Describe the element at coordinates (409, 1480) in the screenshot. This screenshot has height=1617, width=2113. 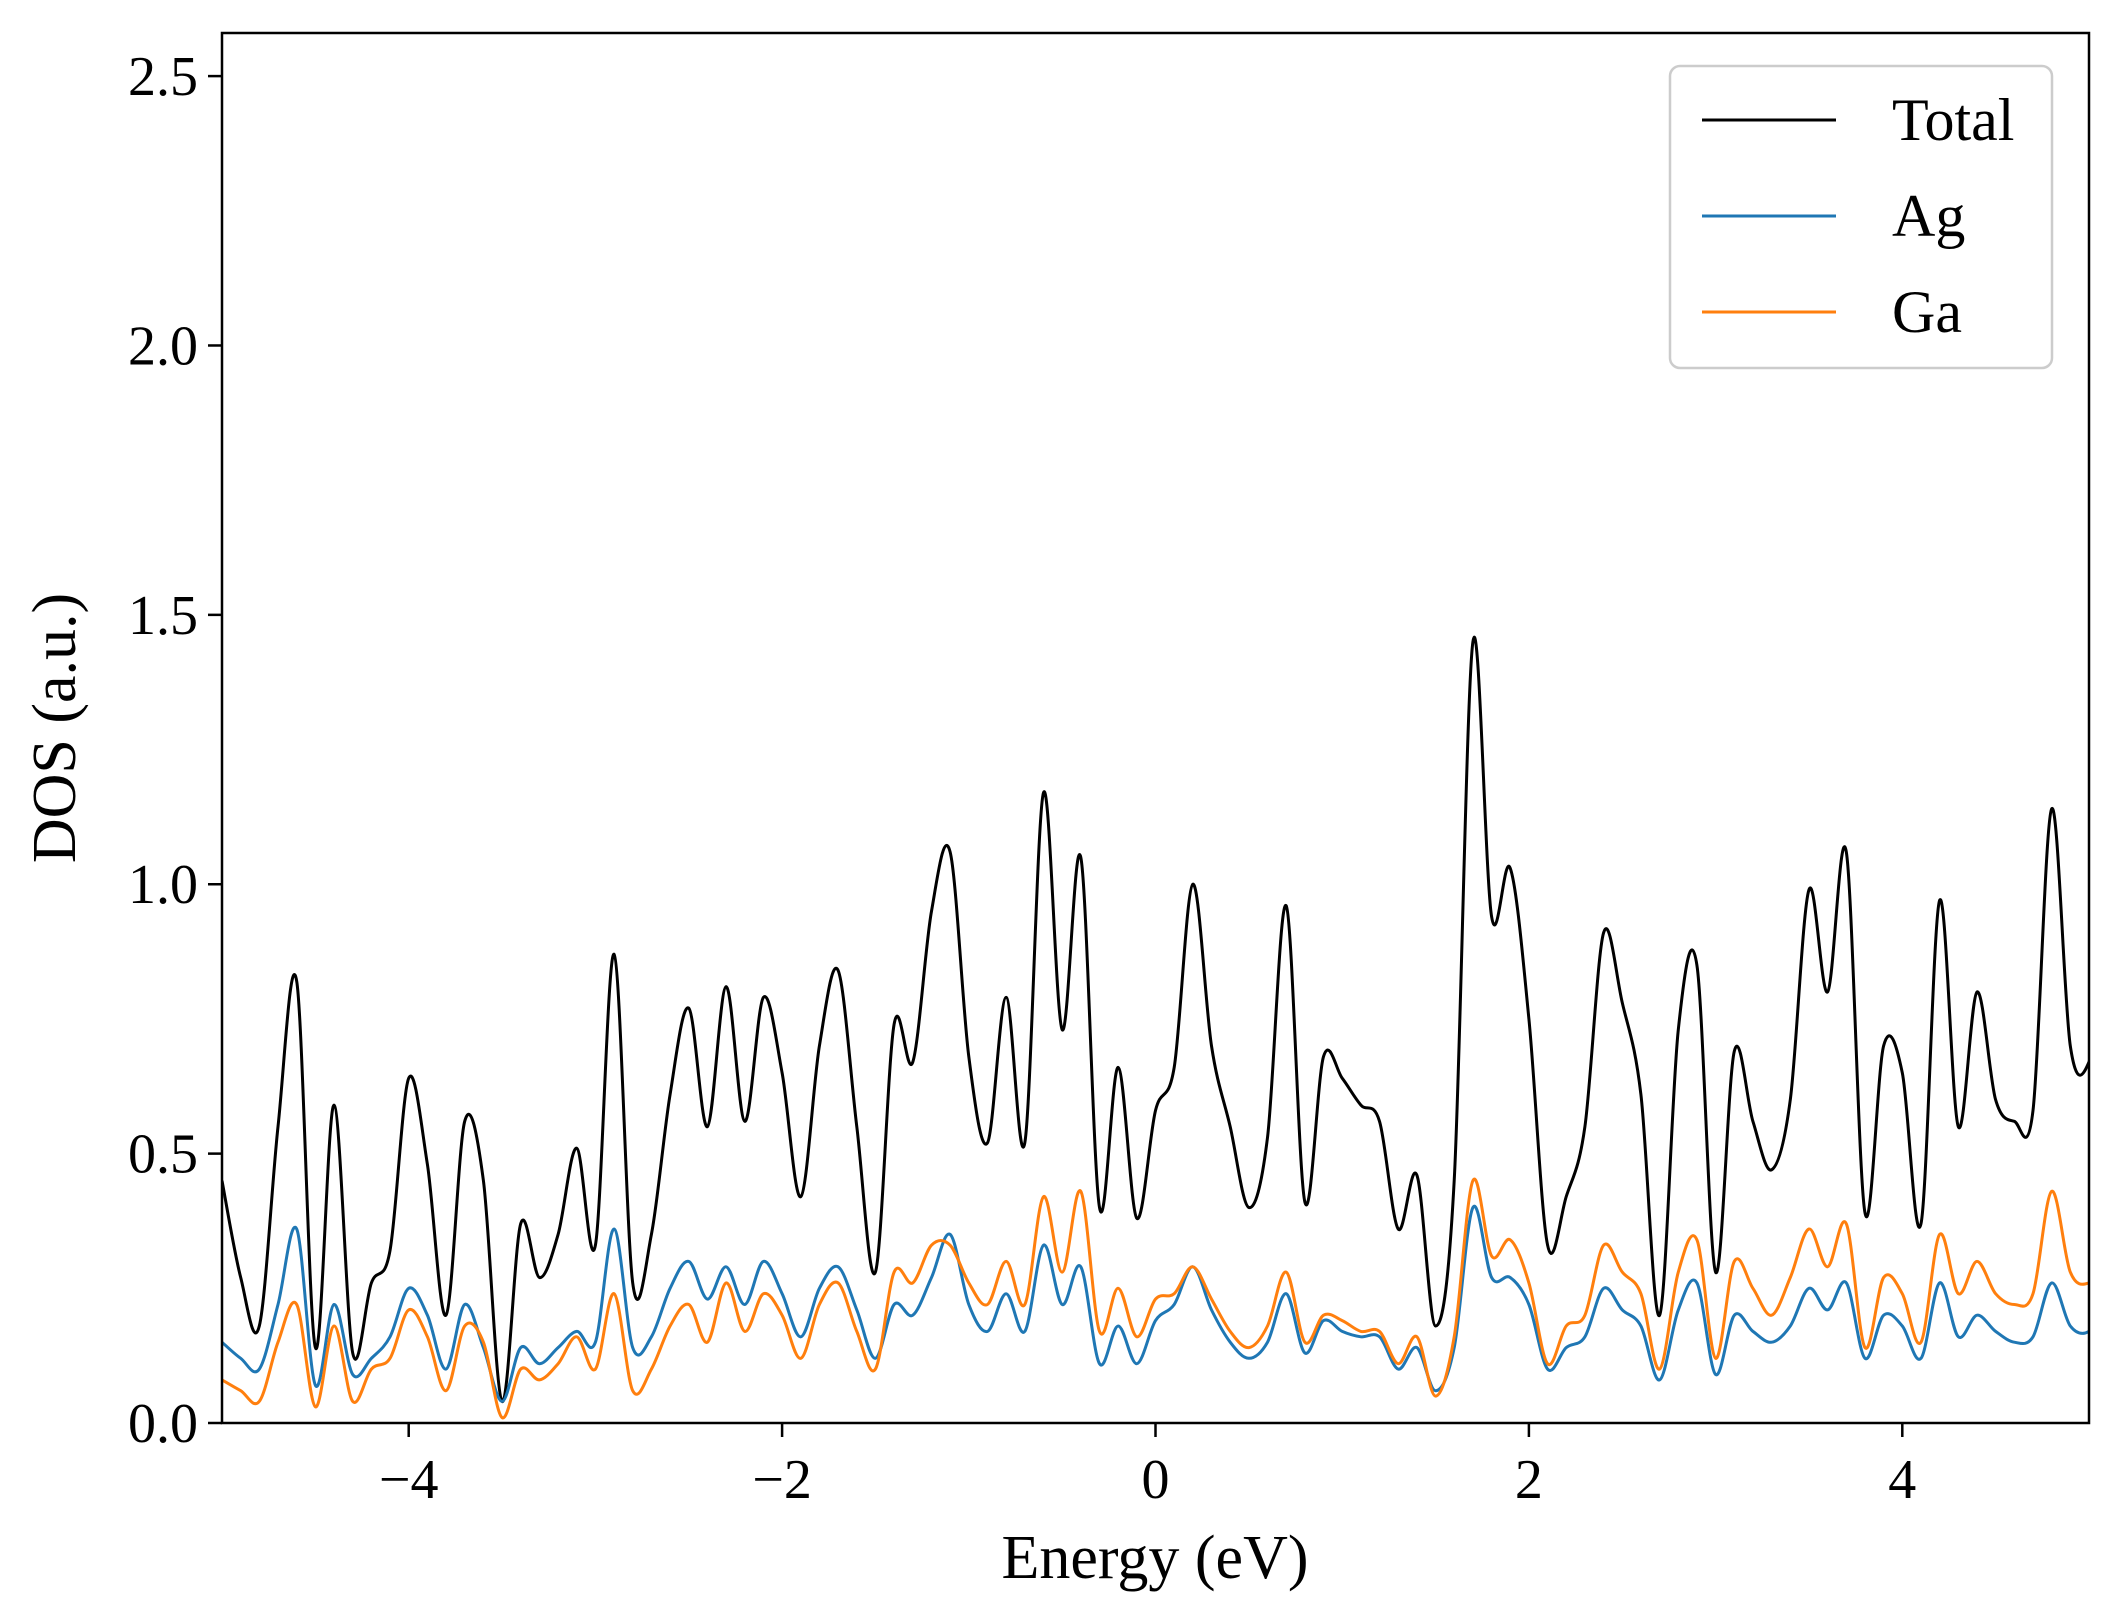
I see `x-tick-label: −4` at that location.